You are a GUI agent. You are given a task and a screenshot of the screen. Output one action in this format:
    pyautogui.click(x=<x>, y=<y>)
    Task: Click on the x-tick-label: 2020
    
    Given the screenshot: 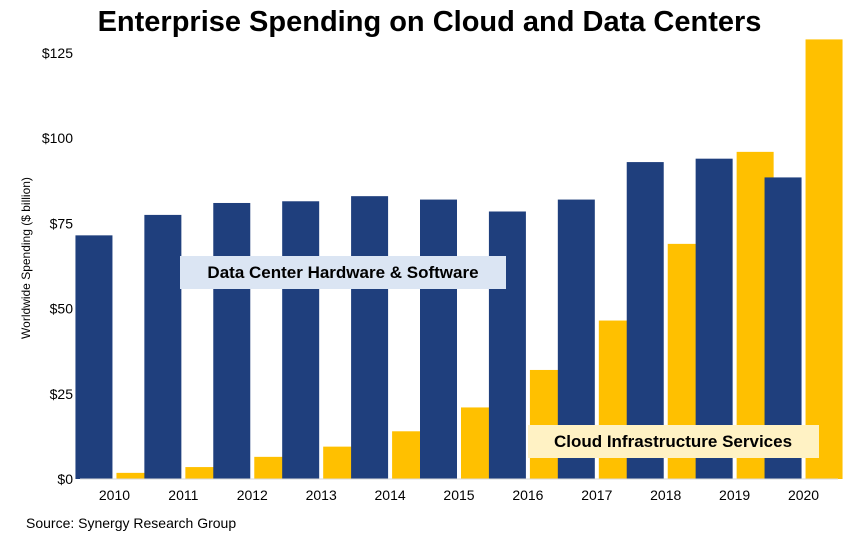 What is the action you would take?
    pyautogui.click(x=803, y=495)
    